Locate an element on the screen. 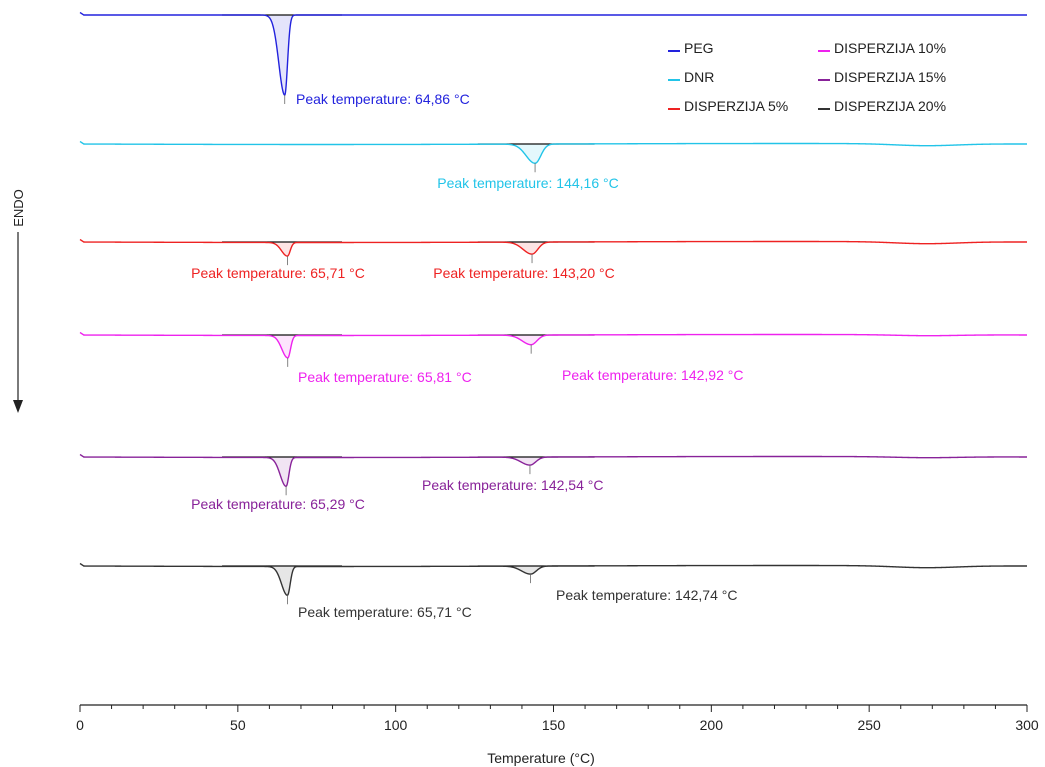 This screenshot has width=1045, height=767. legend-item: DISPERZIJA 15% is located at coordinates (882, 77).